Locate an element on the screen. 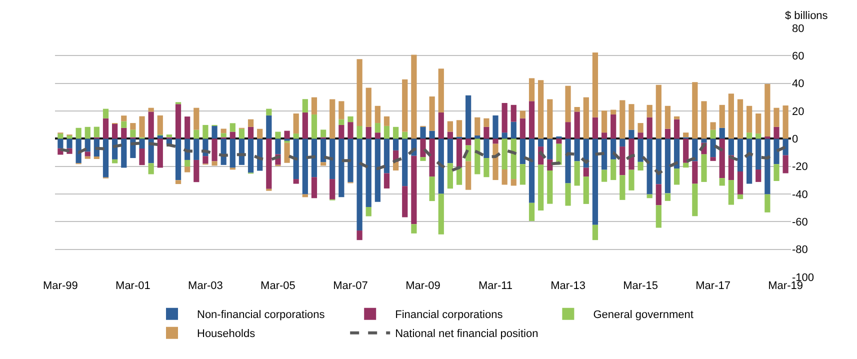  x-tick-label: Mar-01 is located at coordinates (133, 286).